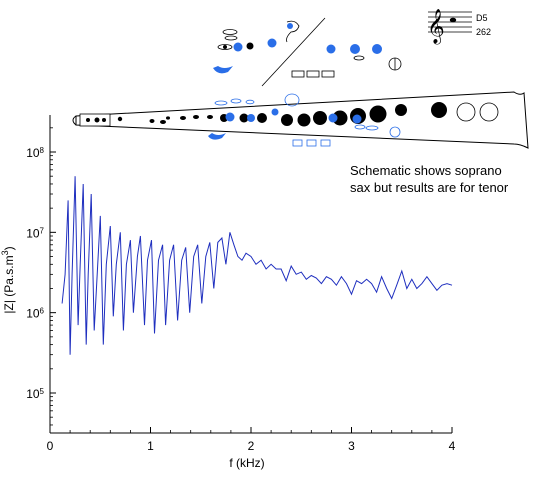  I want to click on note-frequency: 262, so click(483, 32).